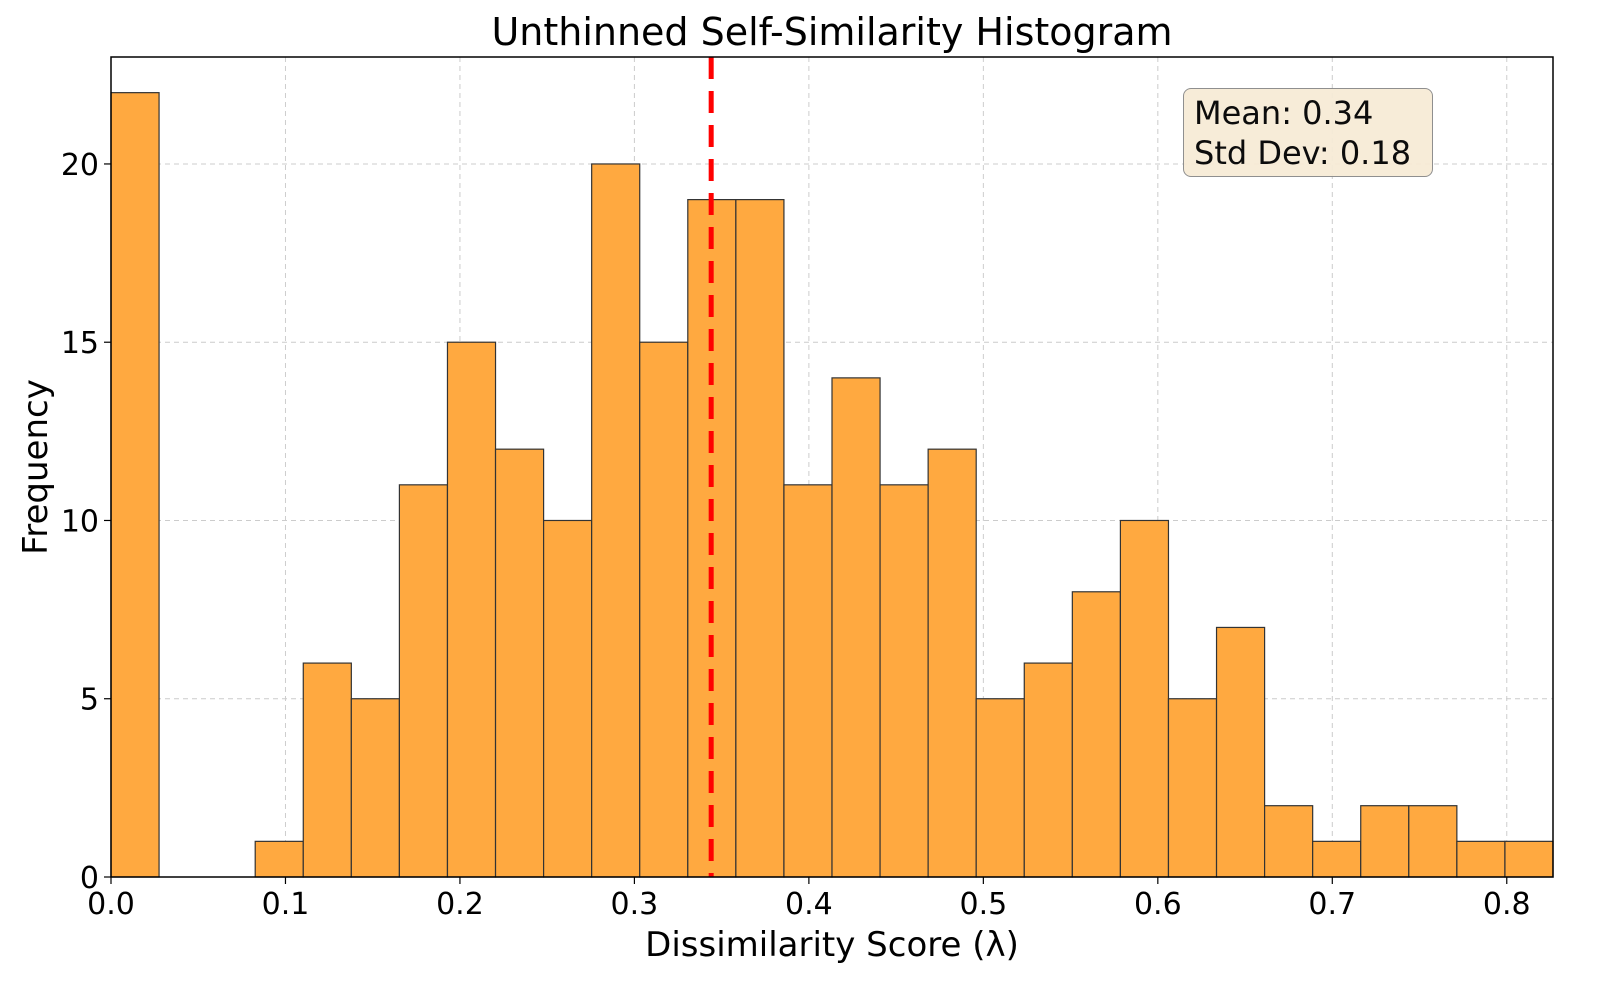 This screenshot has height=1000, width=1600. I want to click on x-tick-label: 0.3, so click(635, 904).